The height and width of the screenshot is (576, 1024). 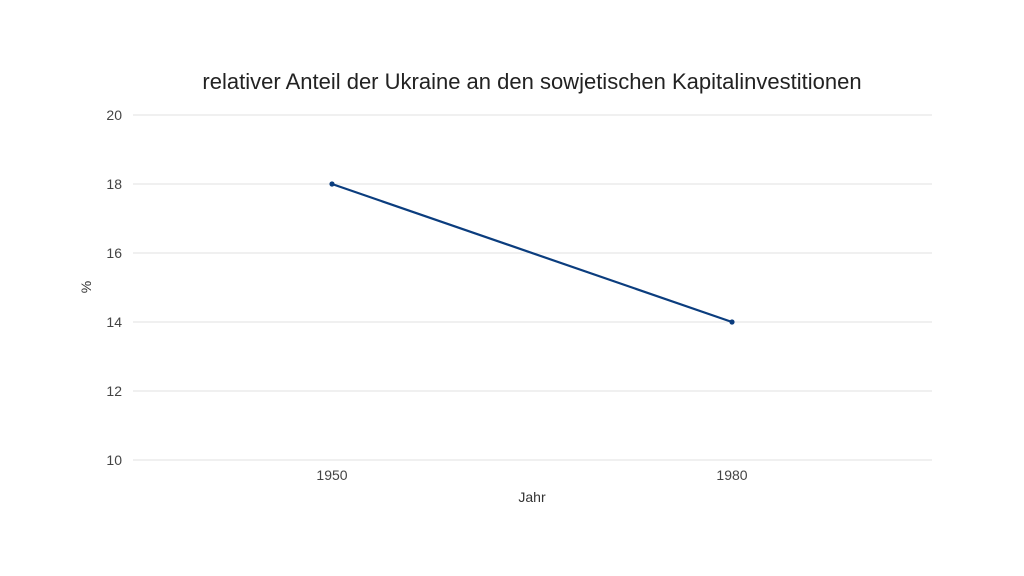 I want to click on y-tick-label: 14, so click(x=114, y=322).